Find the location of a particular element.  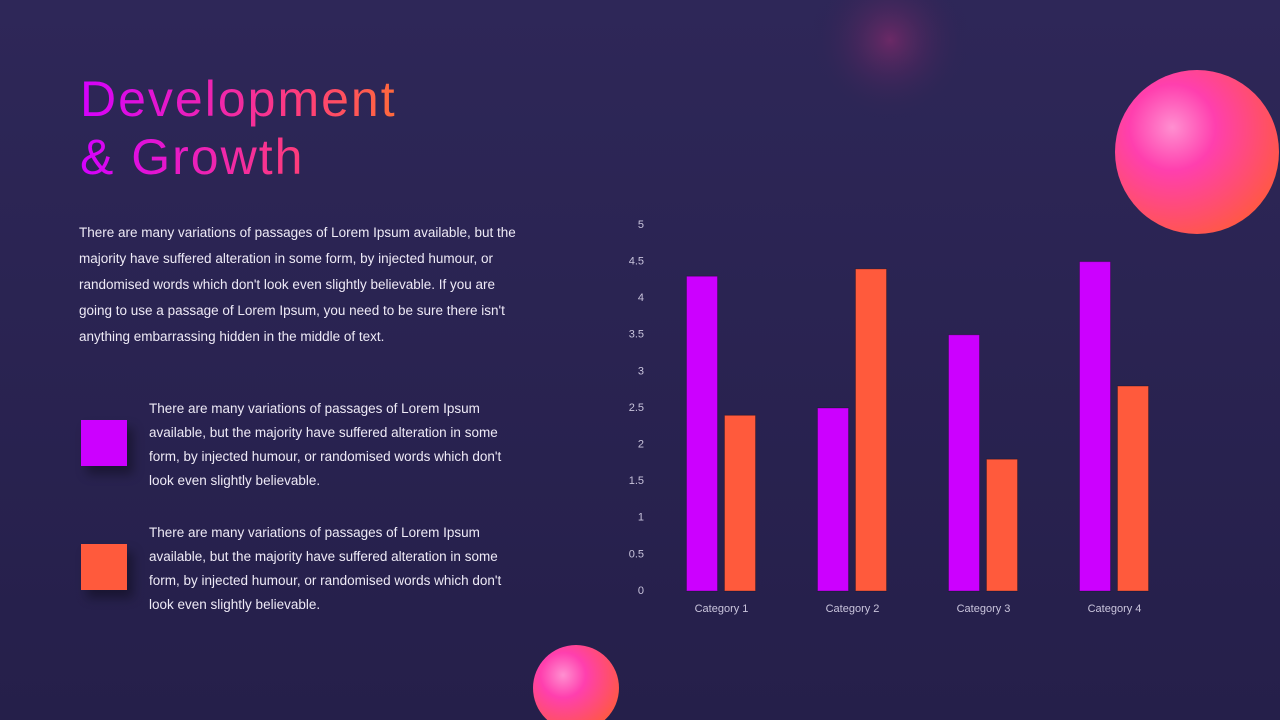

y-tick-label: 1.5 is located at coordinates (636, 481).